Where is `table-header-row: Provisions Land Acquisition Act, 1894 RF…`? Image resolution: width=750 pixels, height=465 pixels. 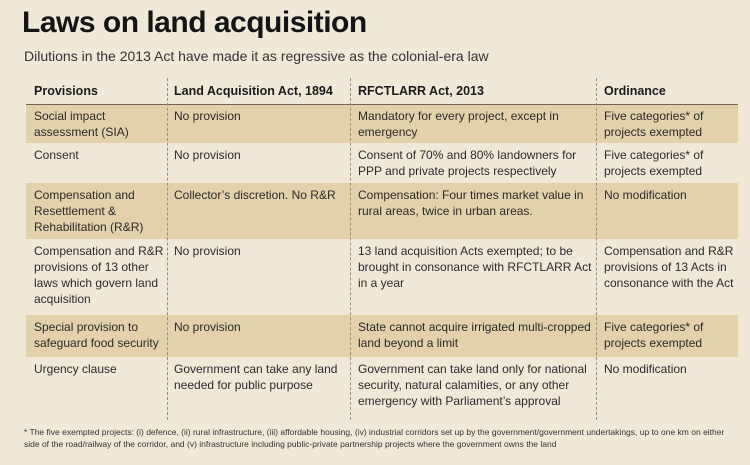
table-header-row: Provisions Land Acquisition Act, 1894 RF… is located at coordinates (382, 91).